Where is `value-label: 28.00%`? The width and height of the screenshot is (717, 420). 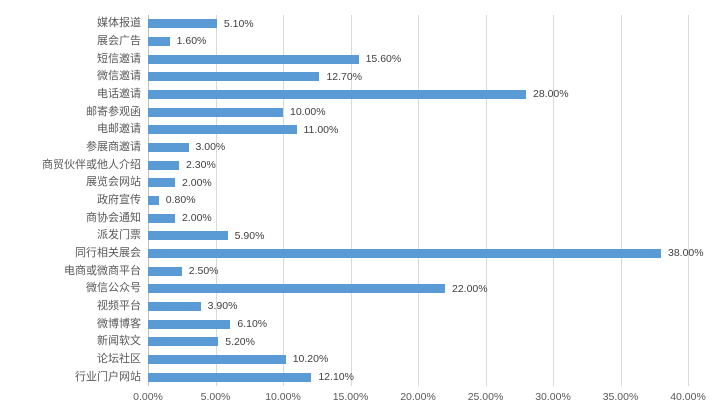 value-label: 28.00% is located at coordinates (551, 94).